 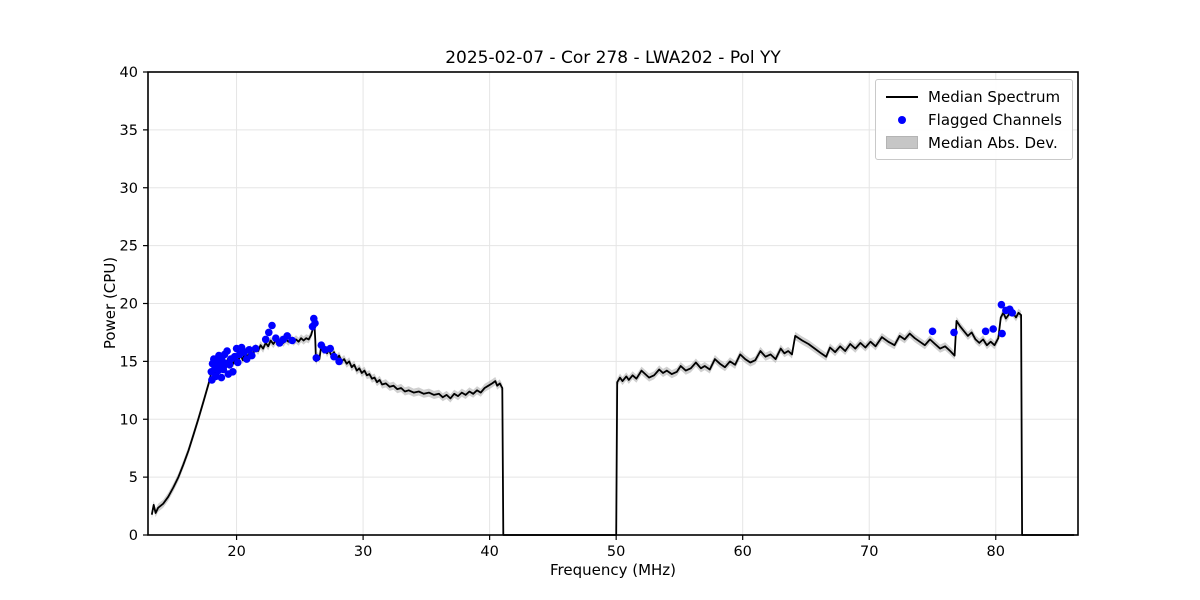 What do you see at coordinates (995, 119) in the screenshot?
I see `legend-label: Flagged Channels` at bounding box center [995, 119].